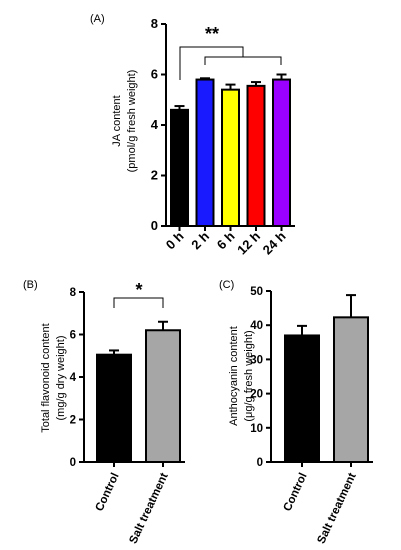  I want to click on panel-a-category-label: 24 h, so click(274, 242).